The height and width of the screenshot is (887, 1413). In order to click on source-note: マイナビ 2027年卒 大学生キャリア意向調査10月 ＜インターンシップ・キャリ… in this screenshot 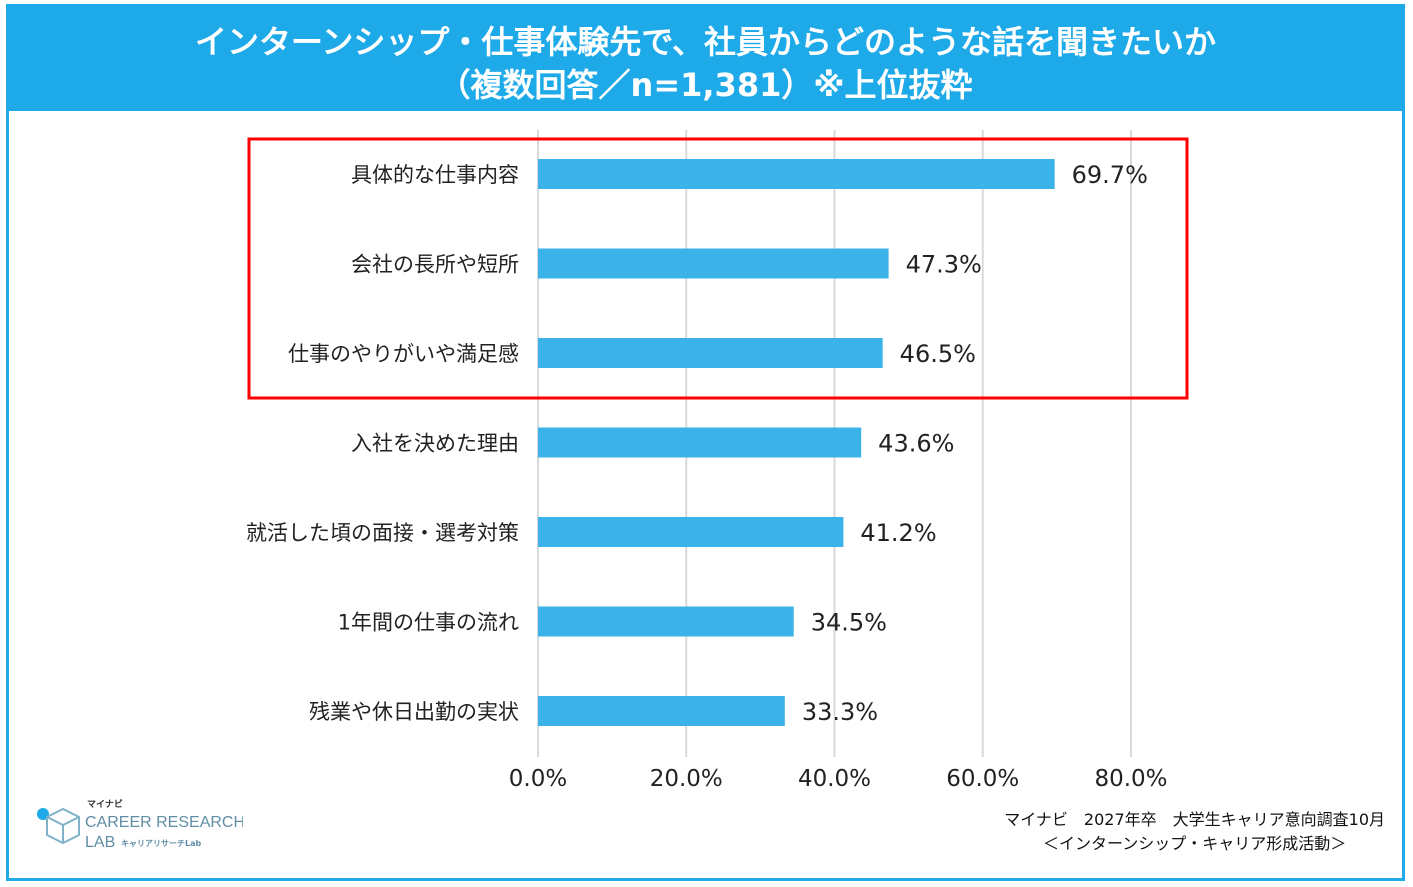, I will do `click(1194, 832)`.